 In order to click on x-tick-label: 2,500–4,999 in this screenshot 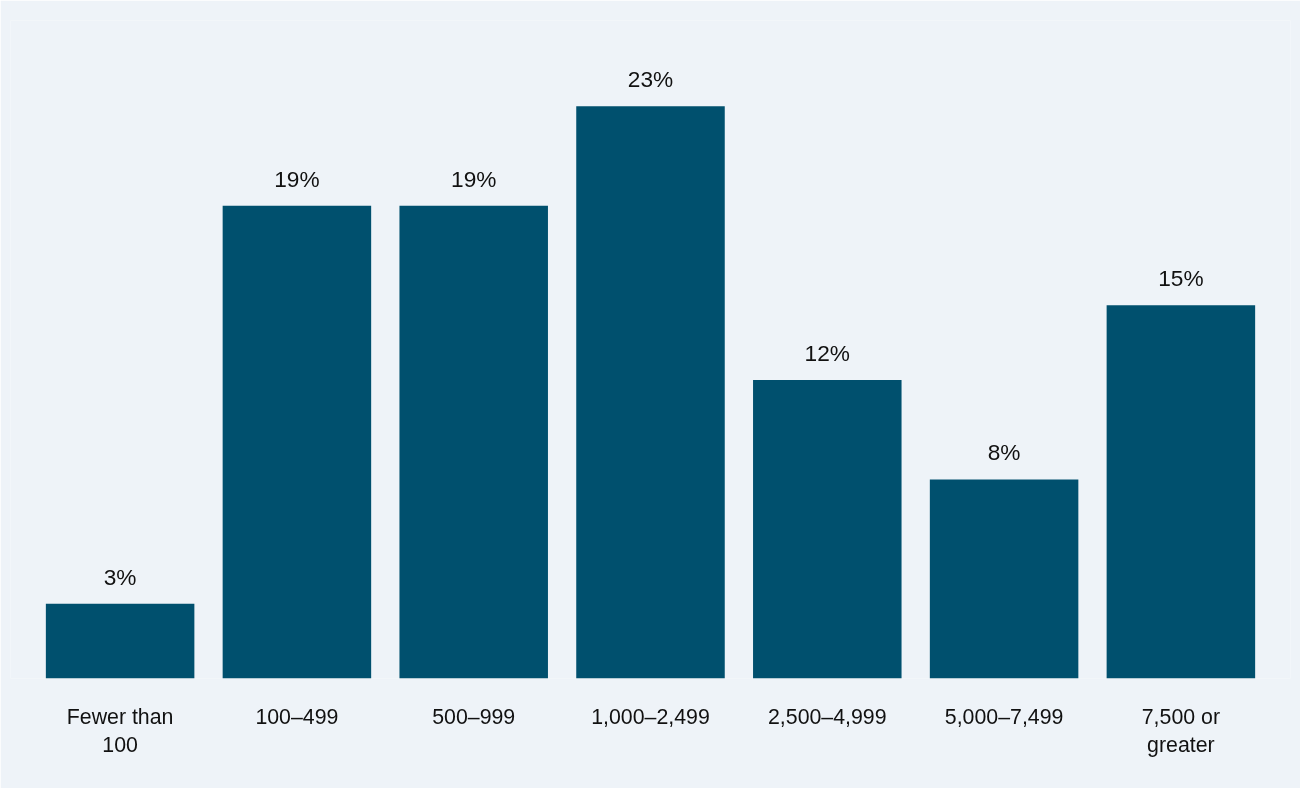, I will do `click(827, 716)`.